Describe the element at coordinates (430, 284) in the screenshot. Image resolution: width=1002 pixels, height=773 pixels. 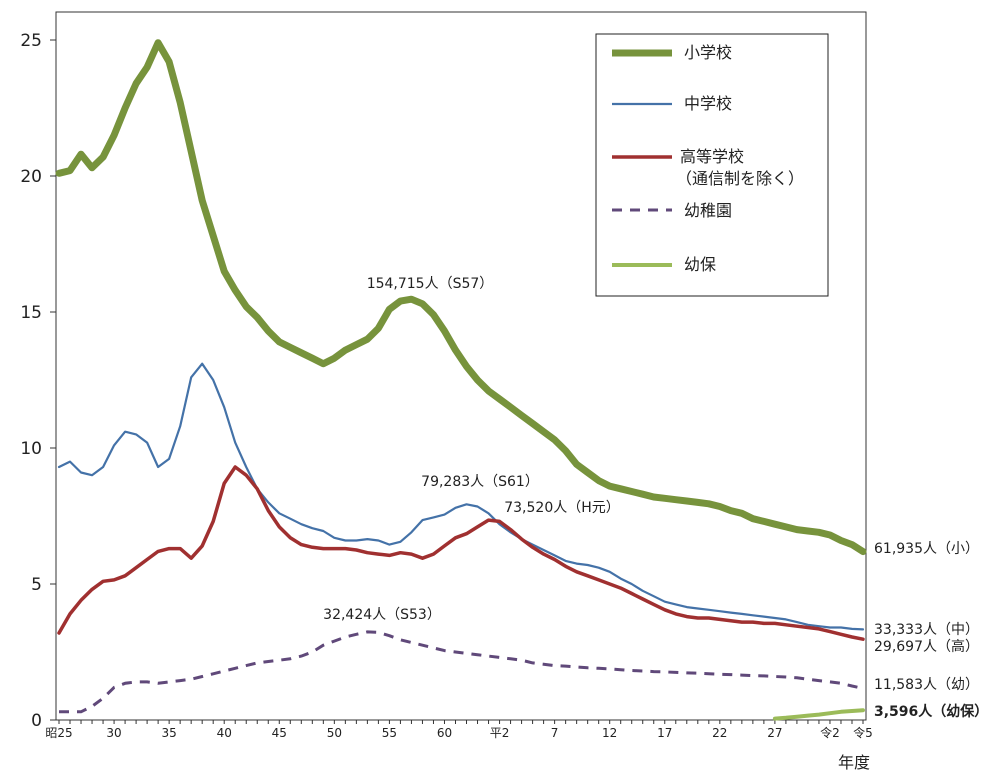
I see `annotation-label: 154,715人（S57）` at that location.